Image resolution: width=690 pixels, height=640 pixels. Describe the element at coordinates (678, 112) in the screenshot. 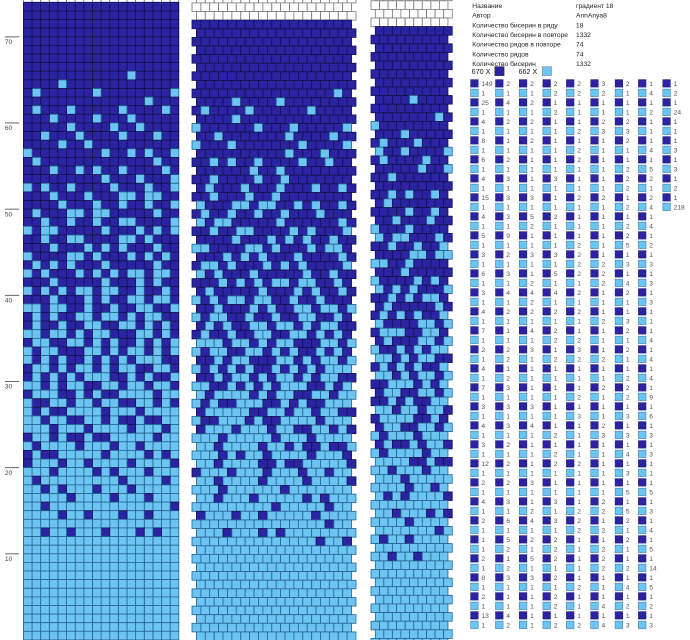

I see `svg-text: 24` at that location.